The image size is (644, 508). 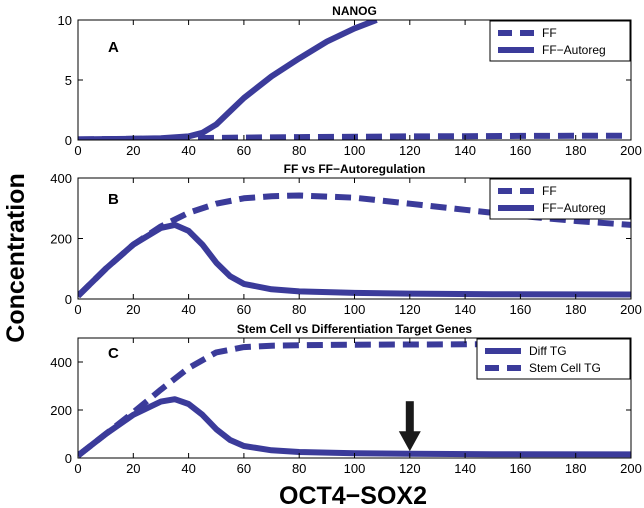 I want to click on y-axis-label: Concentration, so click(x=16, y=257).